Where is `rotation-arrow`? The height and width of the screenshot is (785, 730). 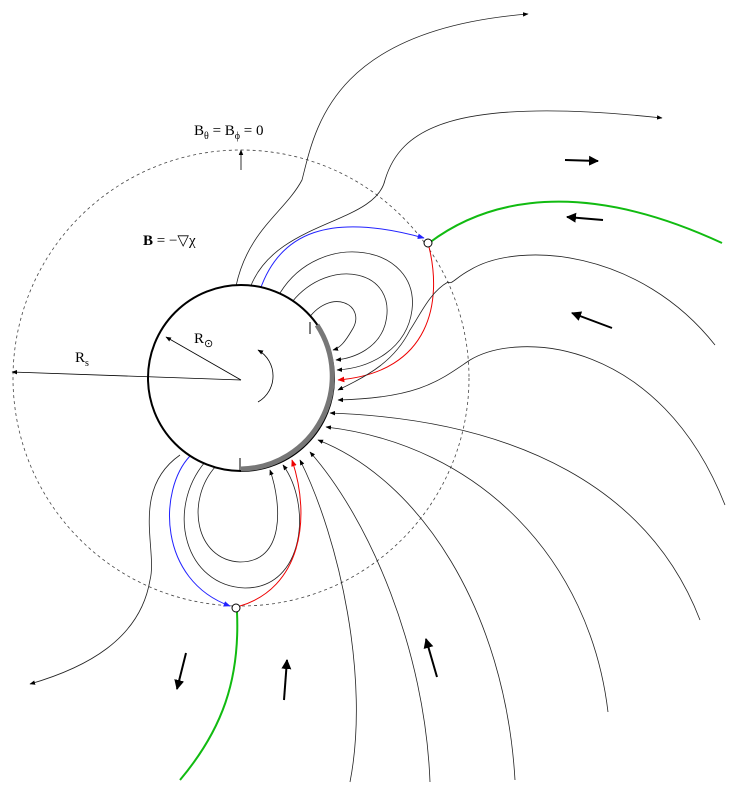 rotation-arrow is located at coordinates (265, 376).